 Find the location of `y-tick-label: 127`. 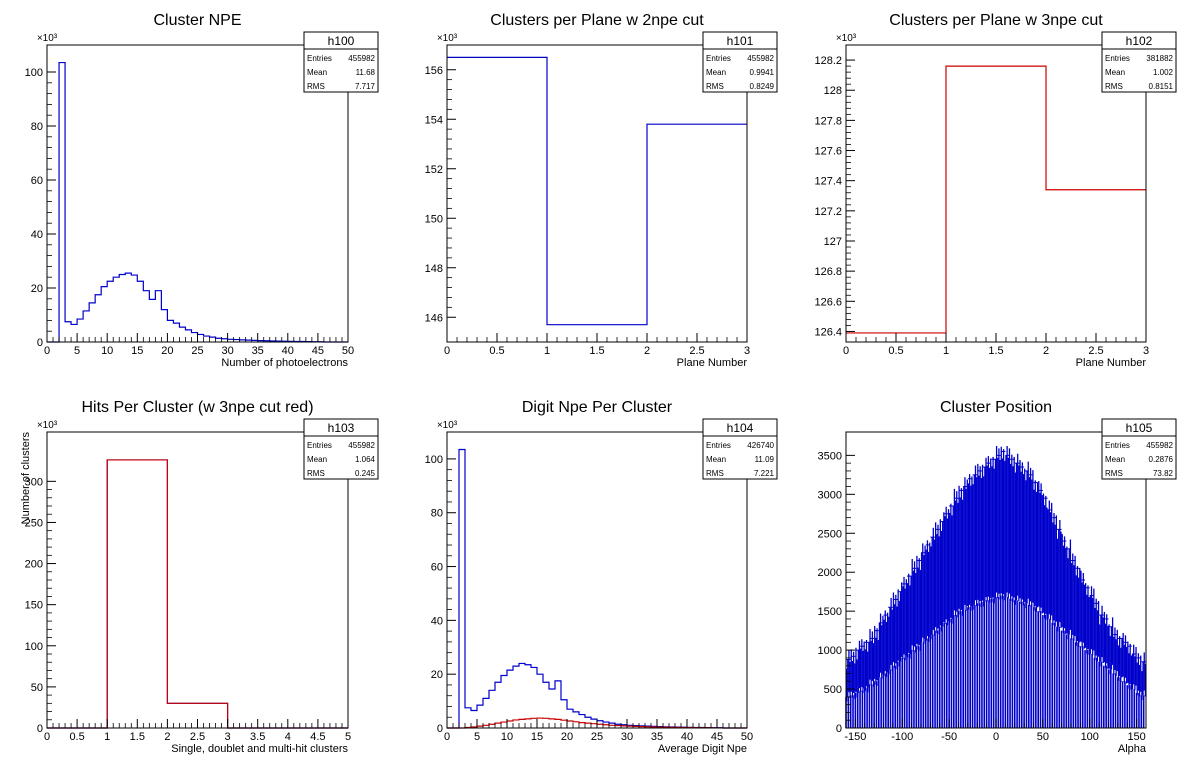

y-tick-label: 127 is located at coordinates (833, 242).